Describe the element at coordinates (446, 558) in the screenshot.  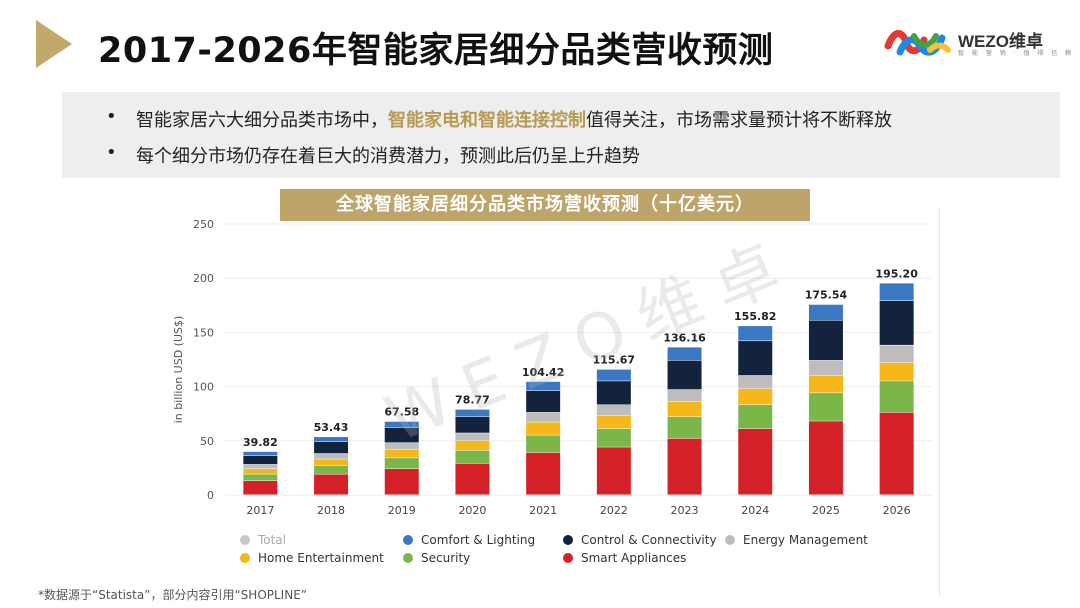
I see `legend-label: Security` at that location.